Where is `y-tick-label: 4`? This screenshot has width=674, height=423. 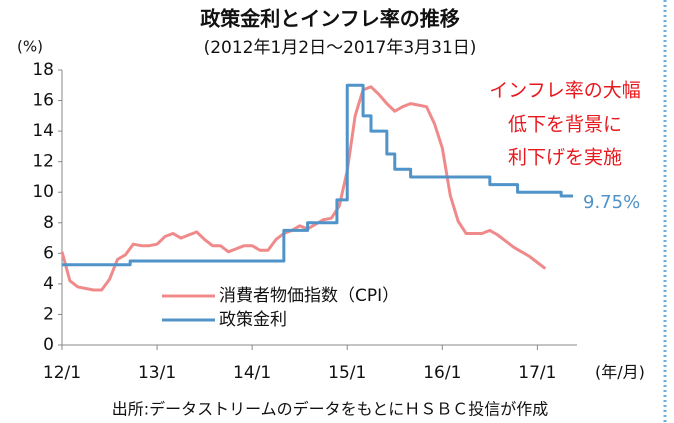 y-tick-label: 4 is located at coordinates (48, 284).